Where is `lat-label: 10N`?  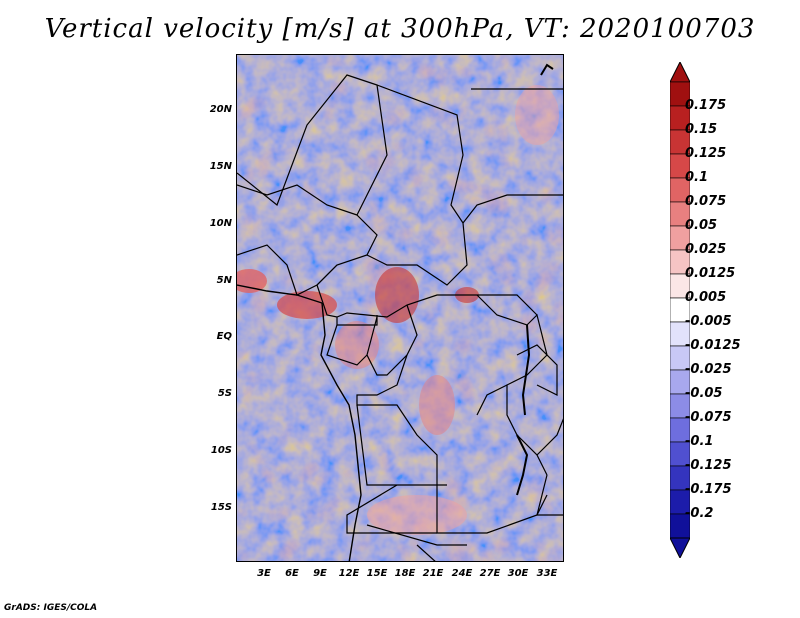
lat-label: 10N is located at coordinates (220, 223).